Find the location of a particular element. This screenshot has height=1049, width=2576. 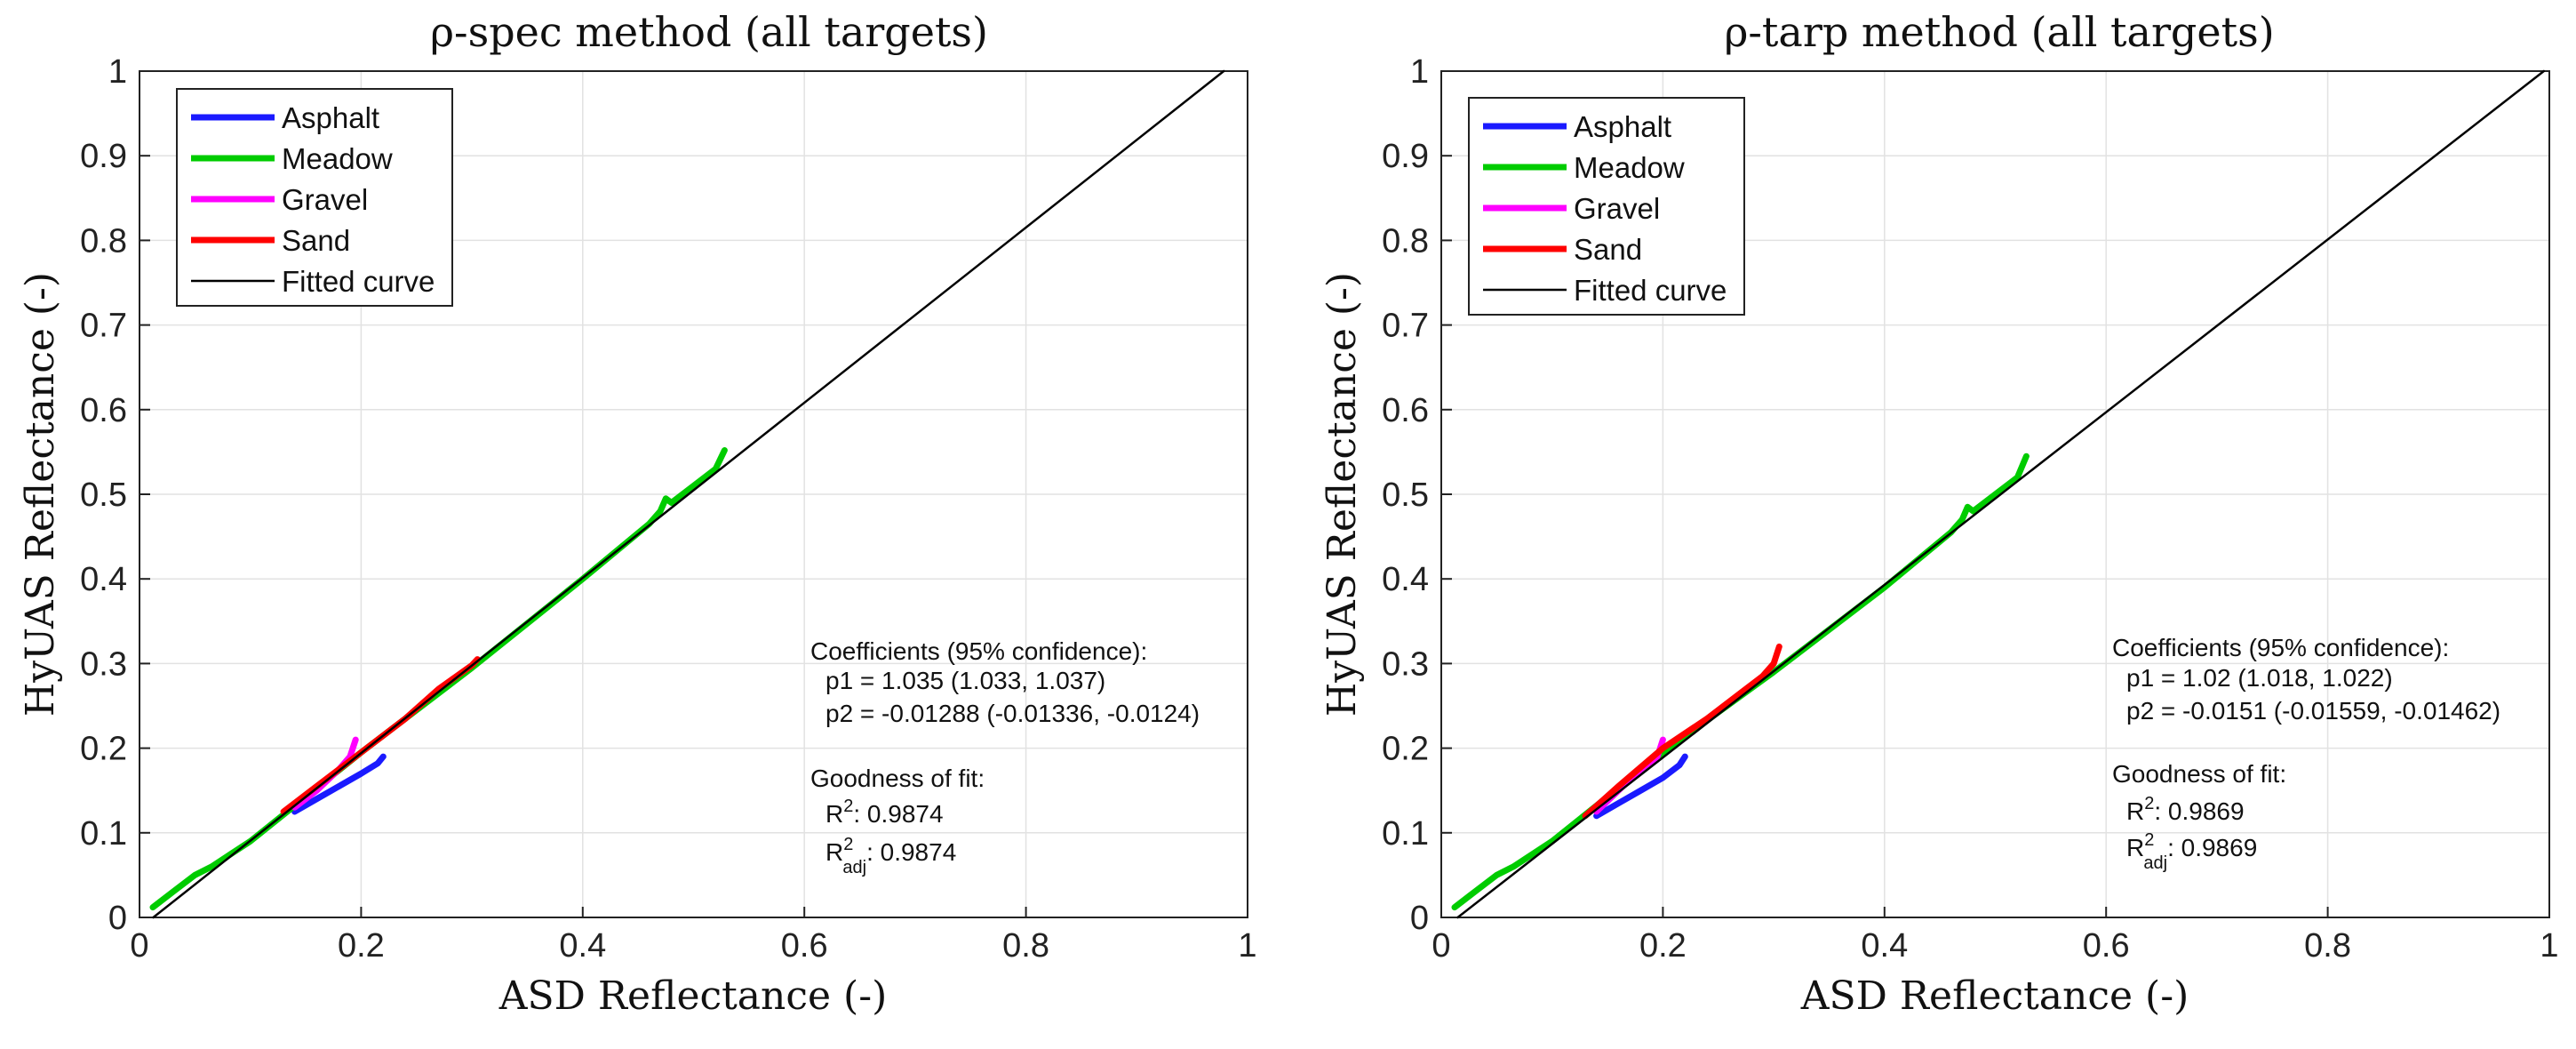

r-squared: R2: 0.9869 is located at coordinates (2186, 809).